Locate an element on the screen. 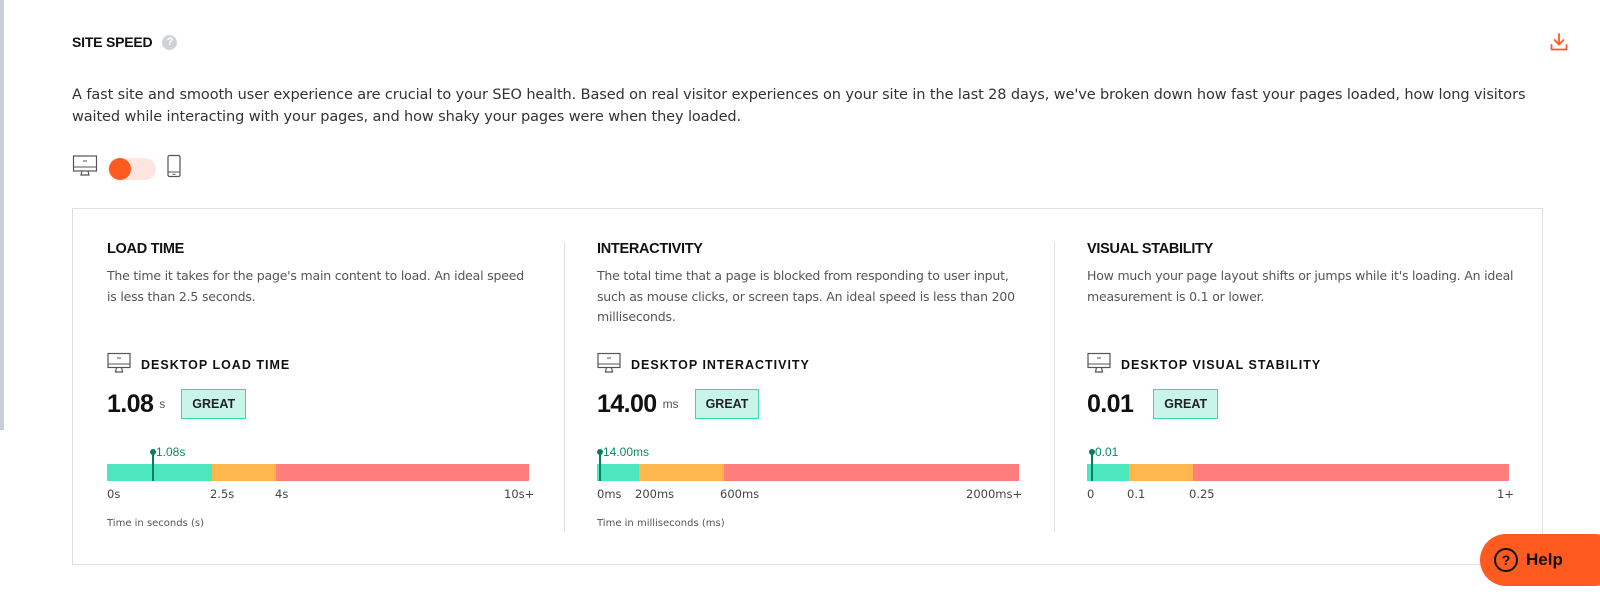 The height and width of the screenshot is (611, 1600). value-marker-label: 1.08s is located at coordinates (171, 452).